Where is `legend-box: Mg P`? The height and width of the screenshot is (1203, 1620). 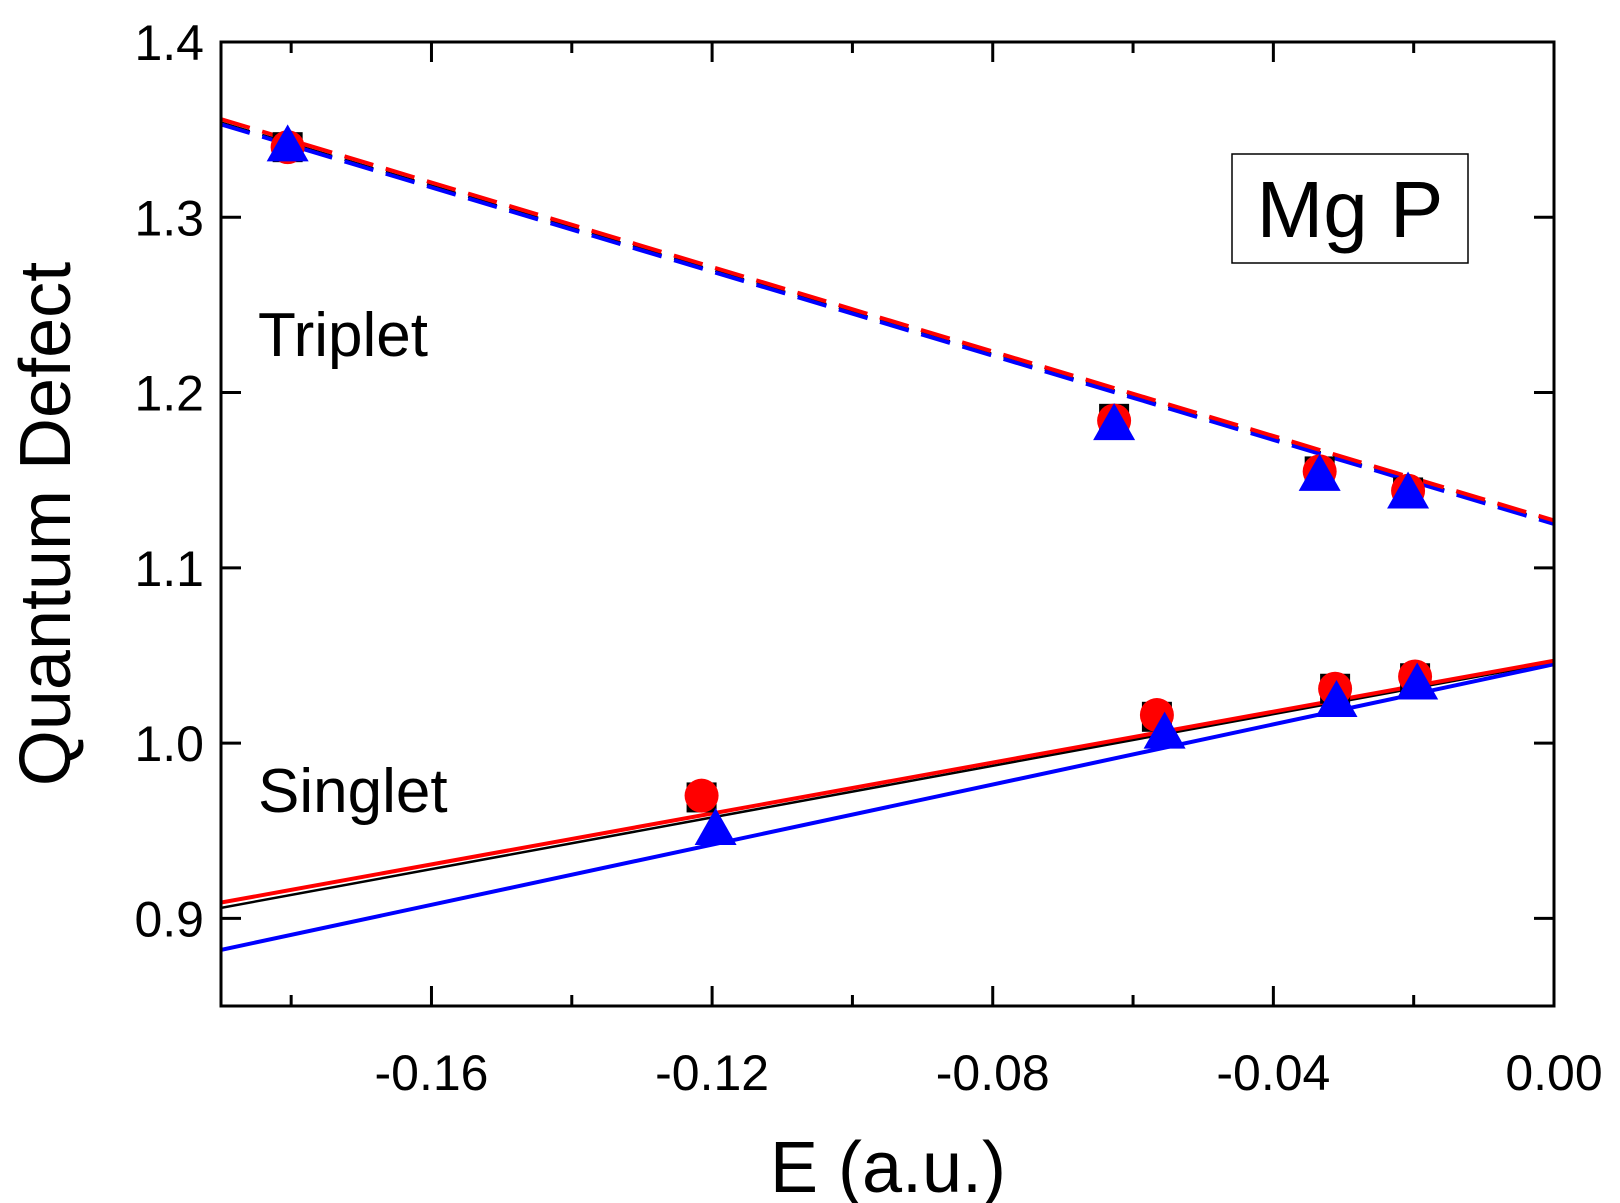 legend-box: Mg P is located at coordinates (1350, 208).